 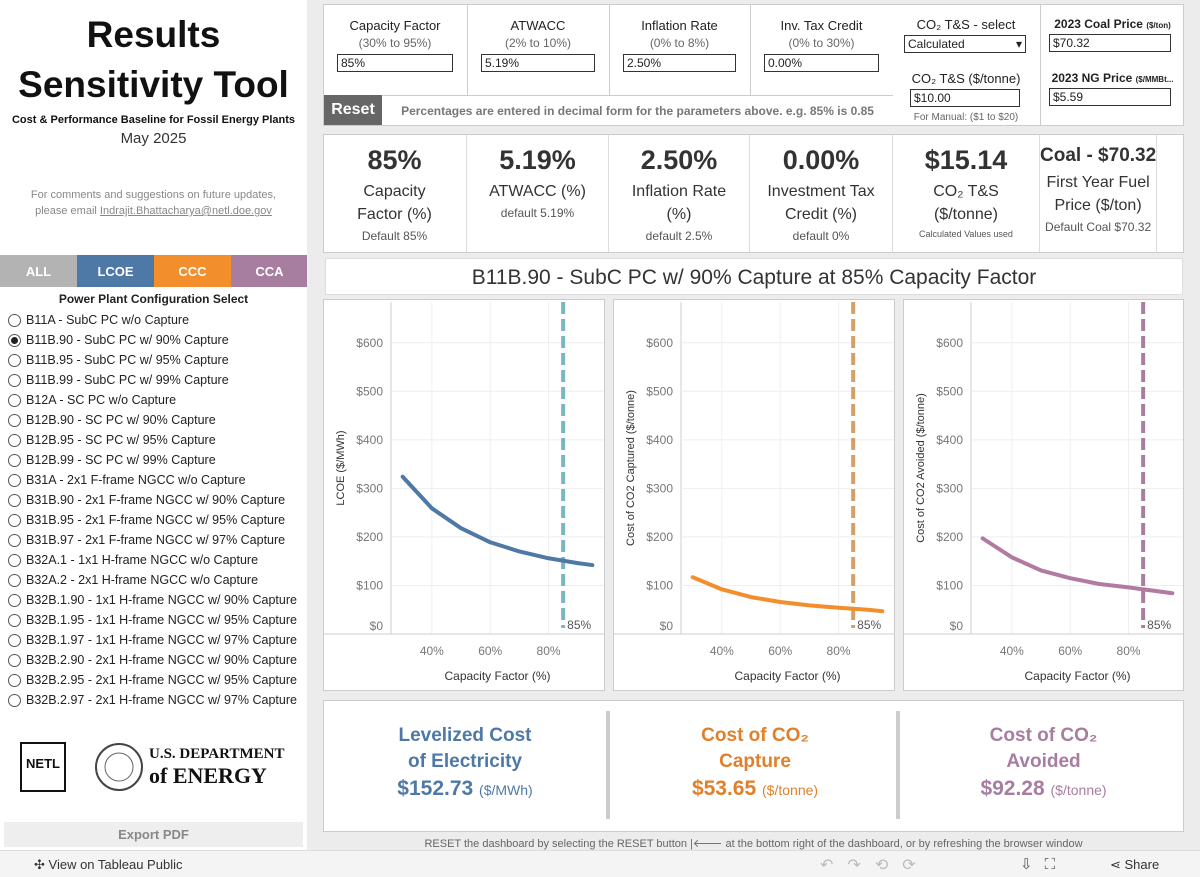 What do you see at coordinates (118, 340) in the screenshot?
I see `config-option: B11B.90 - SubC PC w/ 90% Capture` at bounding box center [118, 340].